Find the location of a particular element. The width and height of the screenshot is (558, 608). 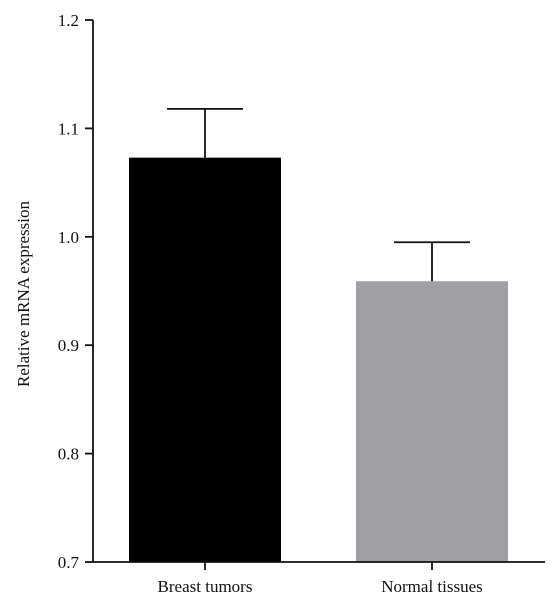

y-axis-title: Relative mRNA expression is located at coordinates (23, 293).